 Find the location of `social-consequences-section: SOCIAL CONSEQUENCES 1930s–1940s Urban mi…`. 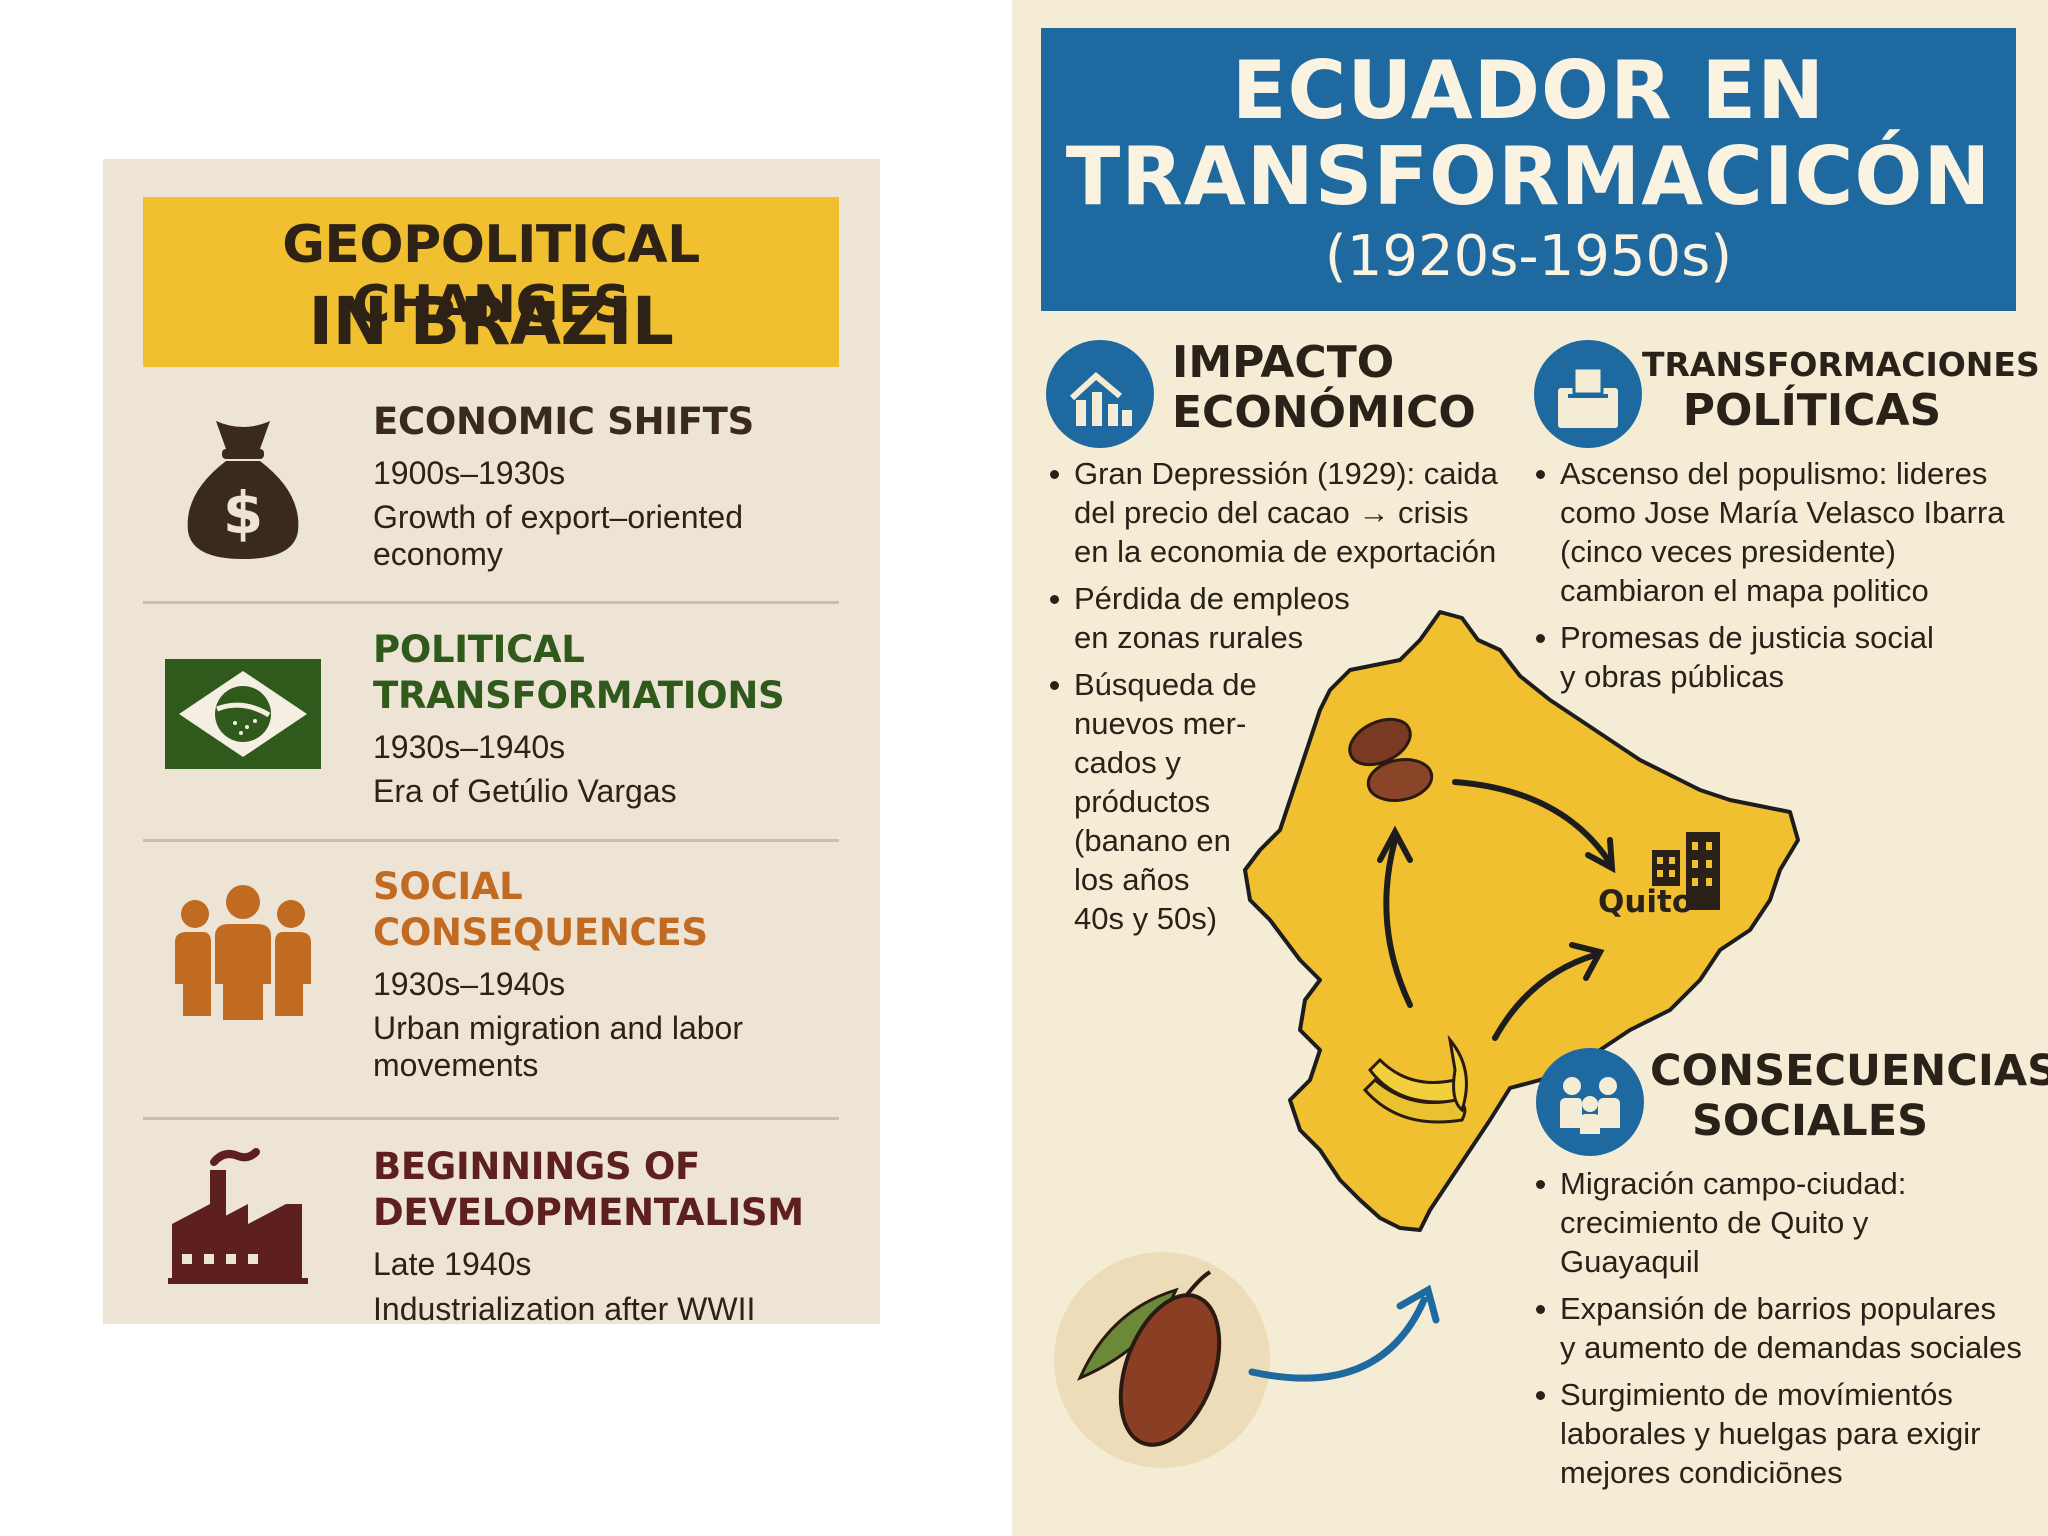

social-consequences-section: SOCIAL CONSEQUENCES 1930s–1940s Urban mi… is located at coordinates (491, 973).